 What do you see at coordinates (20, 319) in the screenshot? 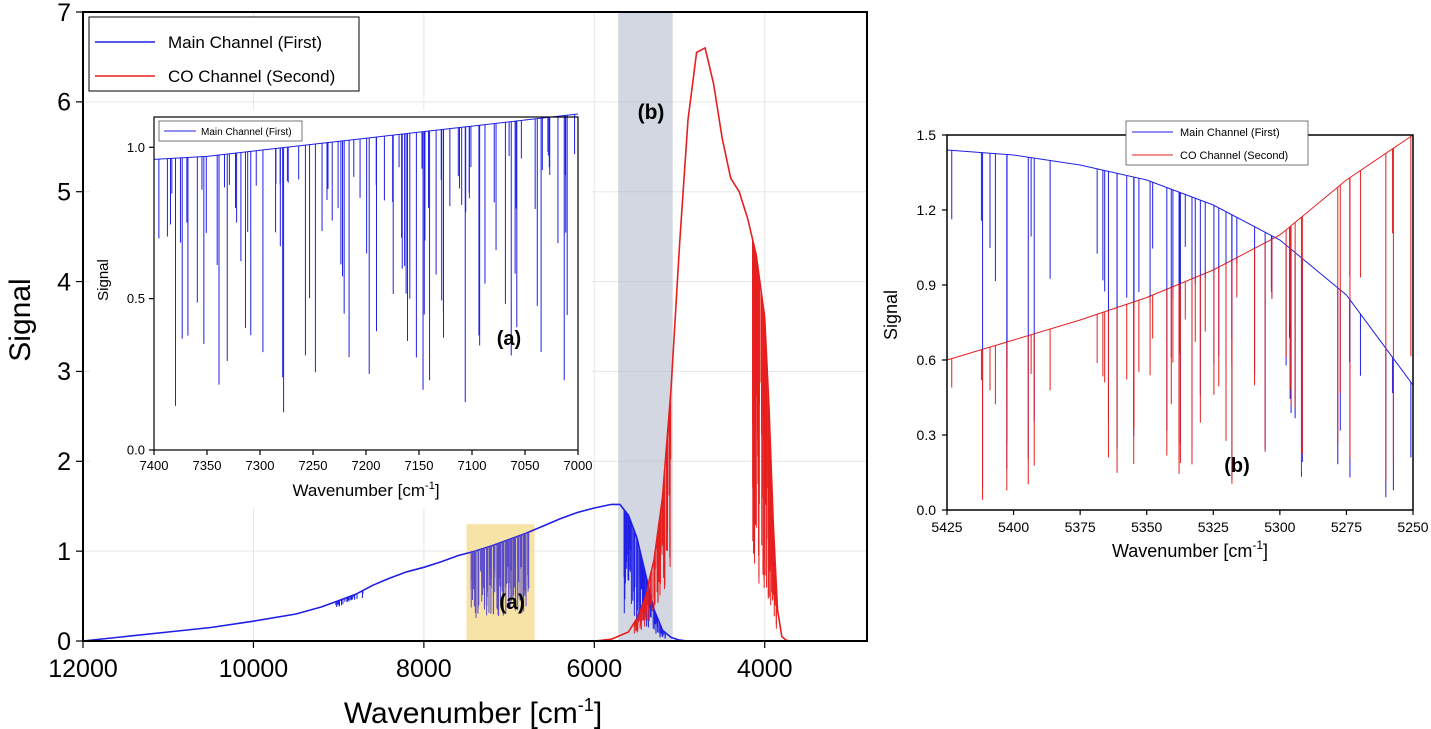
I see `main-y-axis-label: Signal` at bounding box center [20, 319].